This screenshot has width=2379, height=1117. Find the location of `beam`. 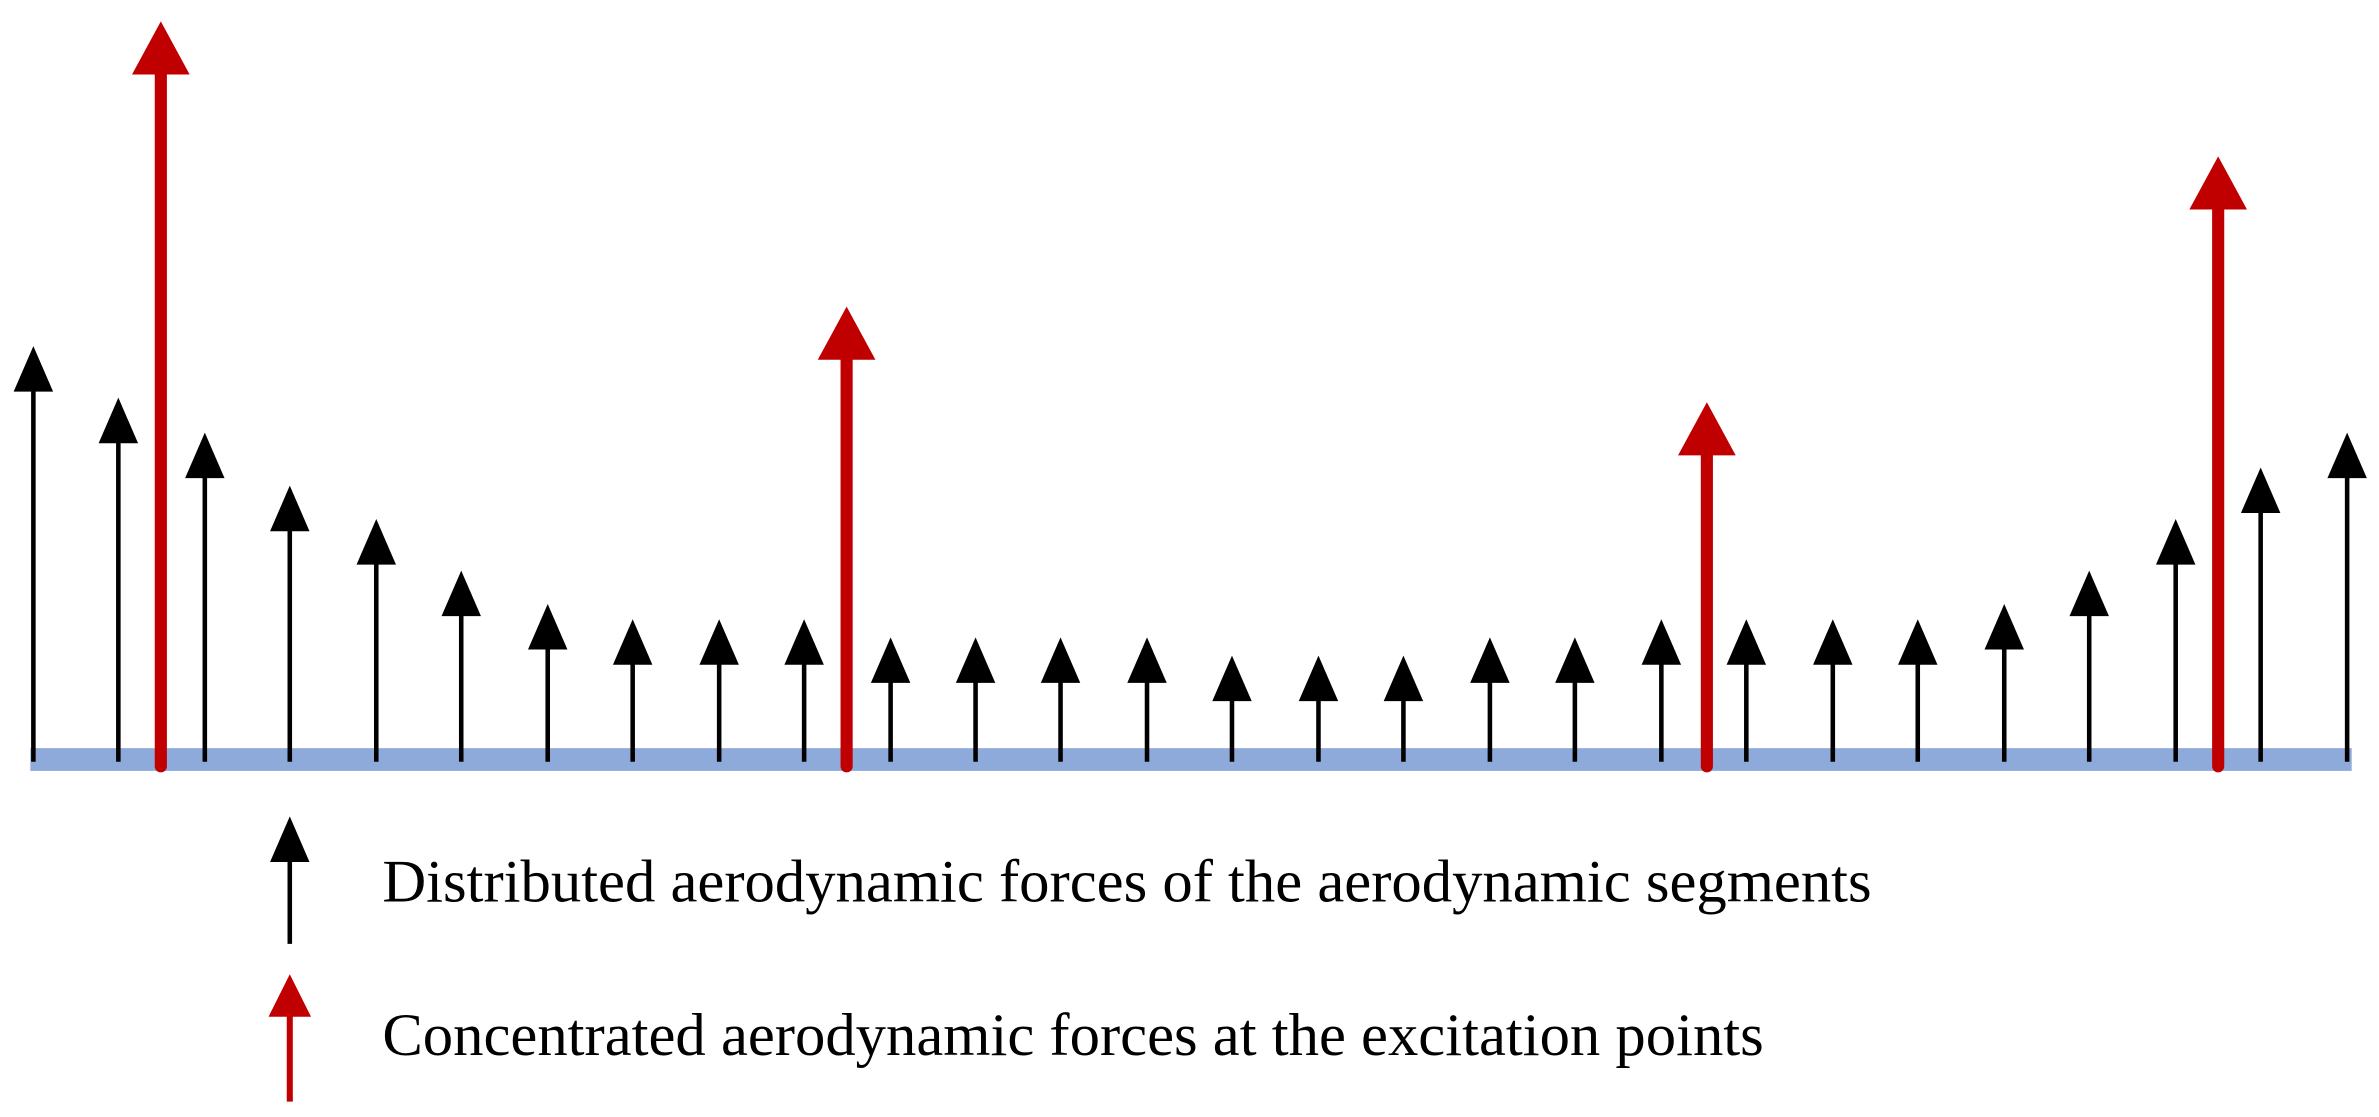

beam is located at coordinates (1191, 759).